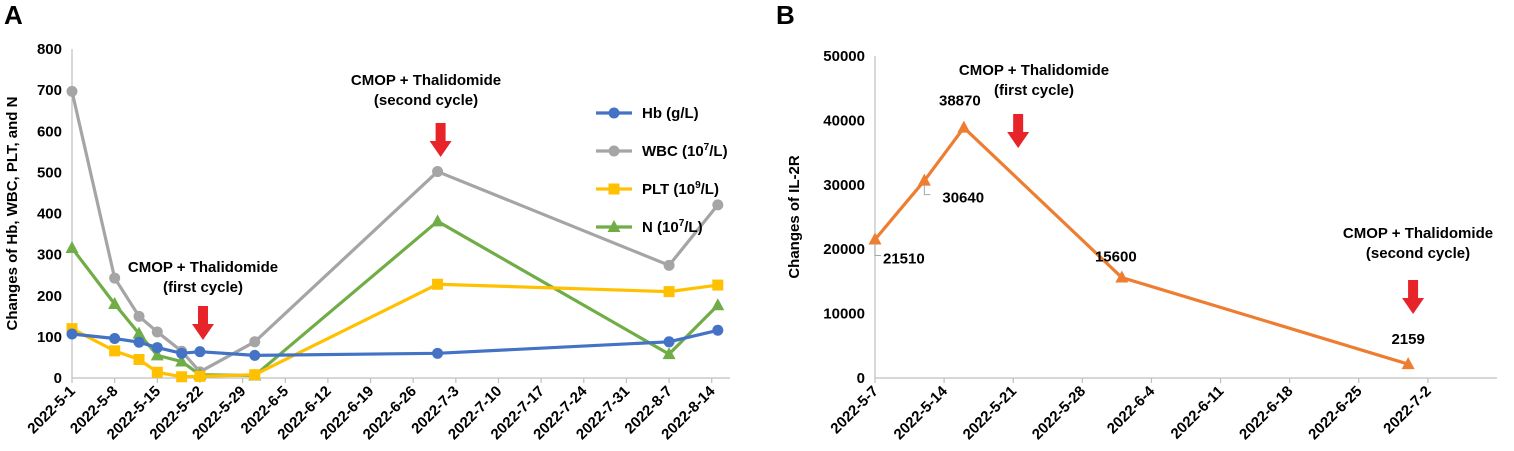 This screenshot has height=451, width=1514. Describe the element at coordinates (673, 151) in the screenshot. I see `legend-label-name: WBC (10` at that location.